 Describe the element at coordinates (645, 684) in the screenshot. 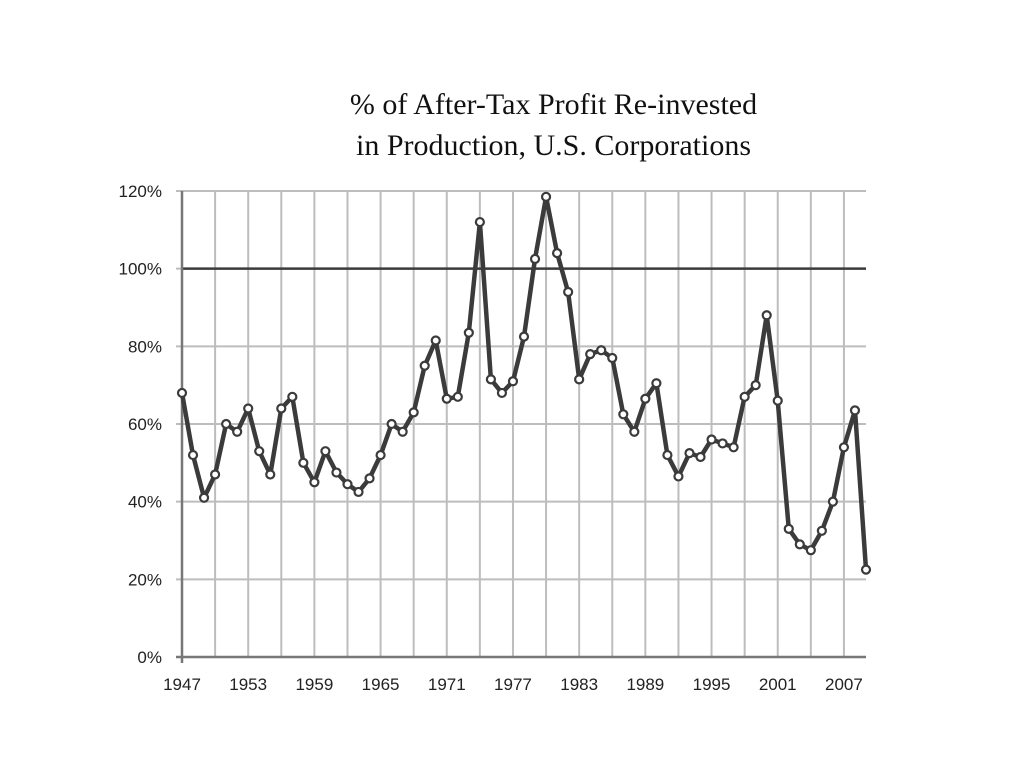

I see `x-tick-label: 1989` at that location.